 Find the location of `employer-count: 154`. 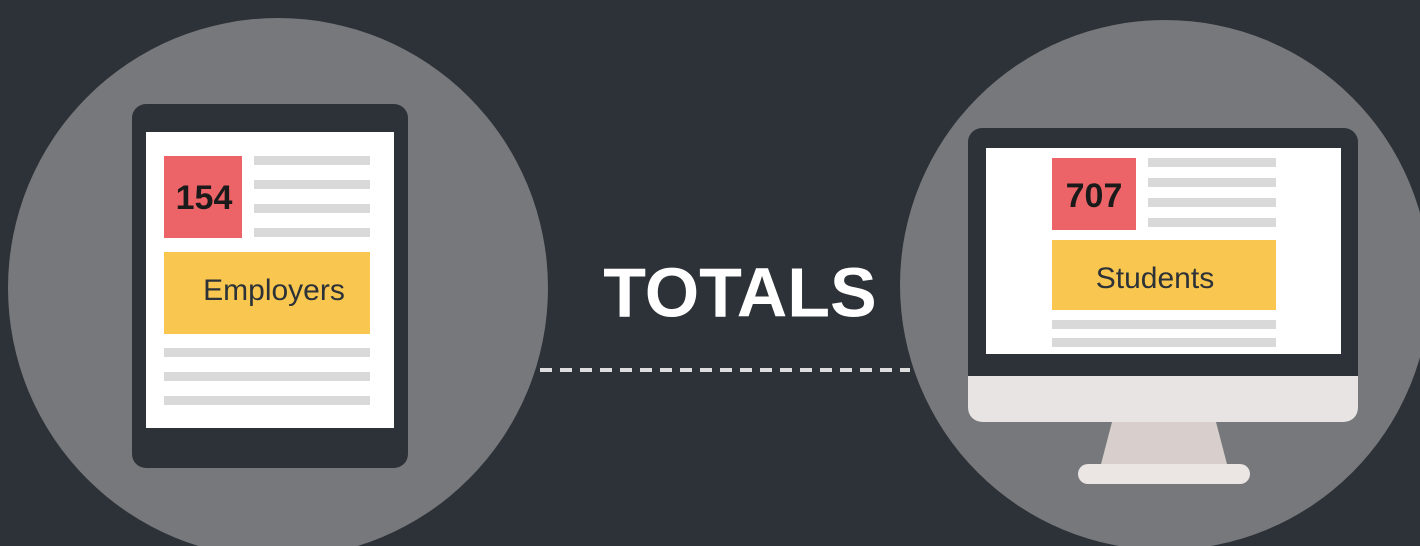

employer-count: 154 is located at coordinates (204, 198).